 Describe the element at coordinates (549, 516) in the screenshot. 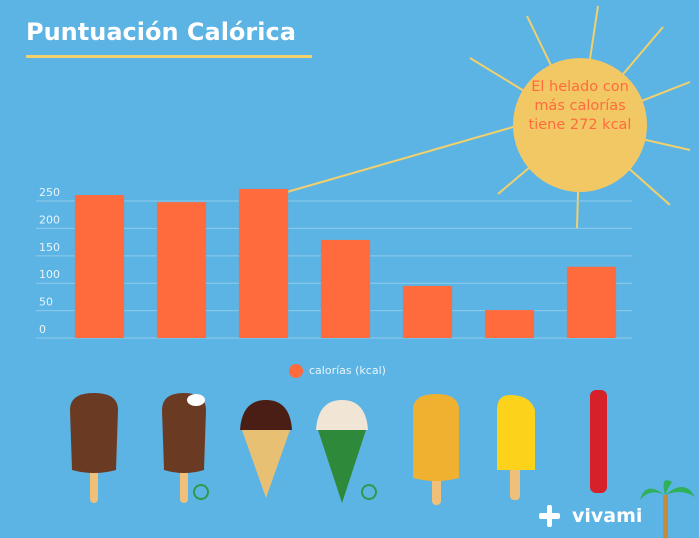

I see `logo-icon` at that location.